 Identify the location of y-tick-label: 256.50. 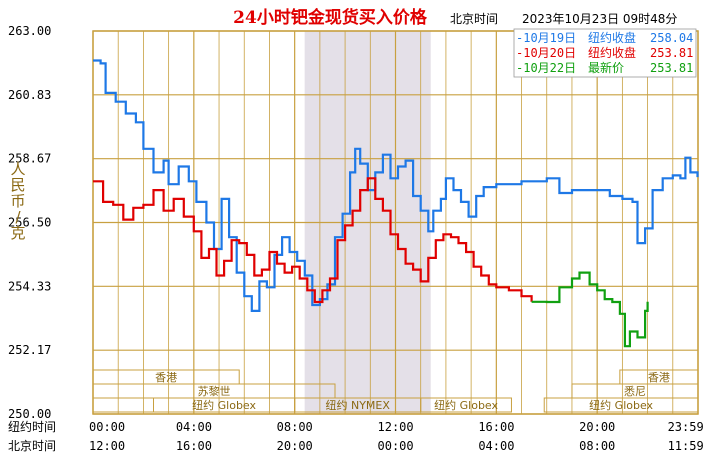
(29, 223).